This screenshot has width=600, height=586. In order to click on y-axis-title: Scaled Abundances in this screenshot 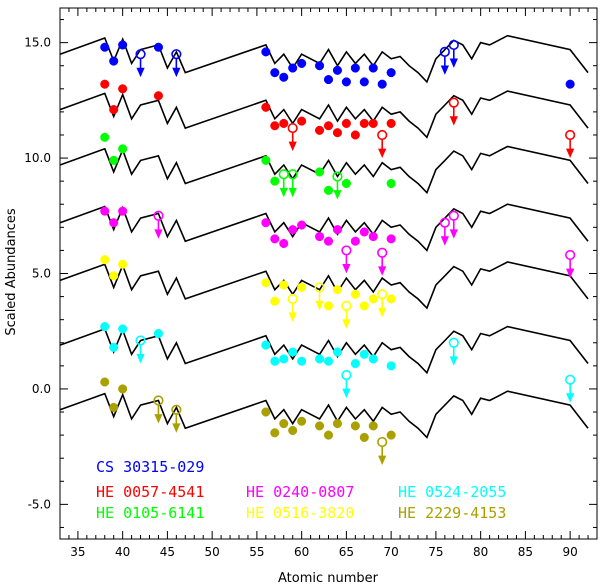, I will do `click(11, 272)`.